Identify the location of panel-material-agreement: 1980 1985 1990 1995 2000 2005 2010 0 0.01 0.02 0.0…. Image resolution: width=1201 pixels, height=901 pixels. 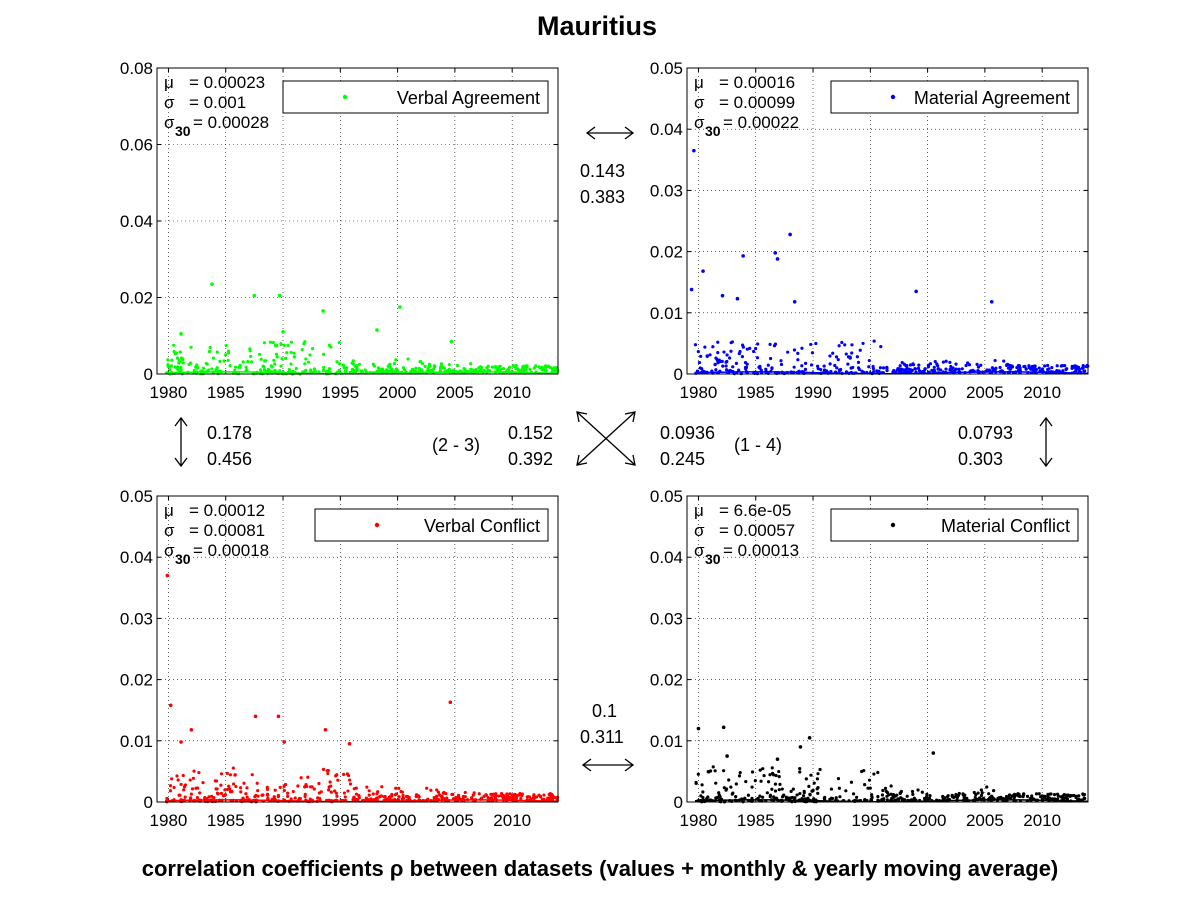
(870, 230).